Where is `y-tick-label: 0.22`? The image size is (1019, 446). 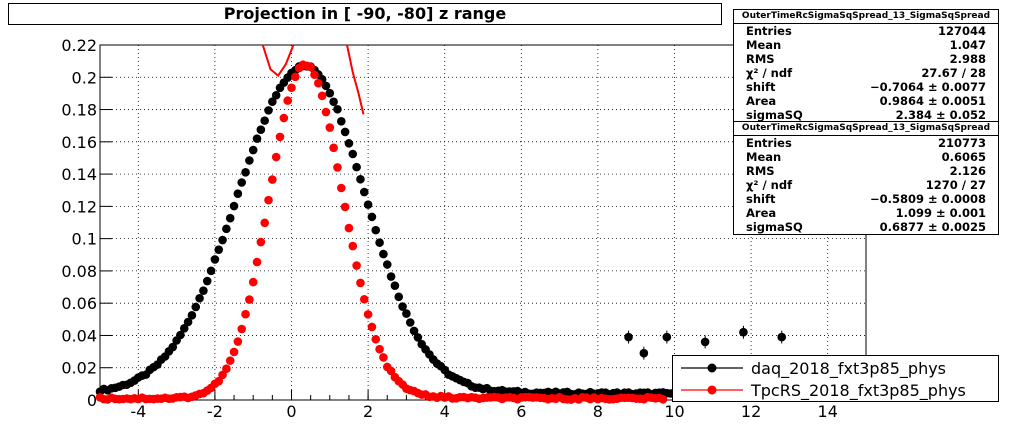
y-tick-label: 0.22 is located at coordinates (79, 45).